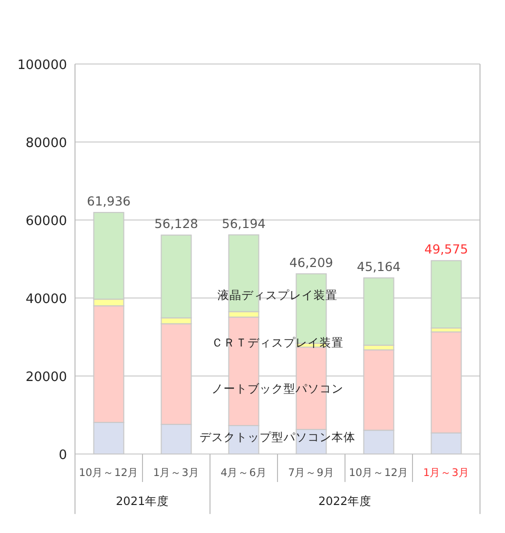 This screenshot has width=505, height=533. I want to click on text: 2021年度, so click(143, 501).